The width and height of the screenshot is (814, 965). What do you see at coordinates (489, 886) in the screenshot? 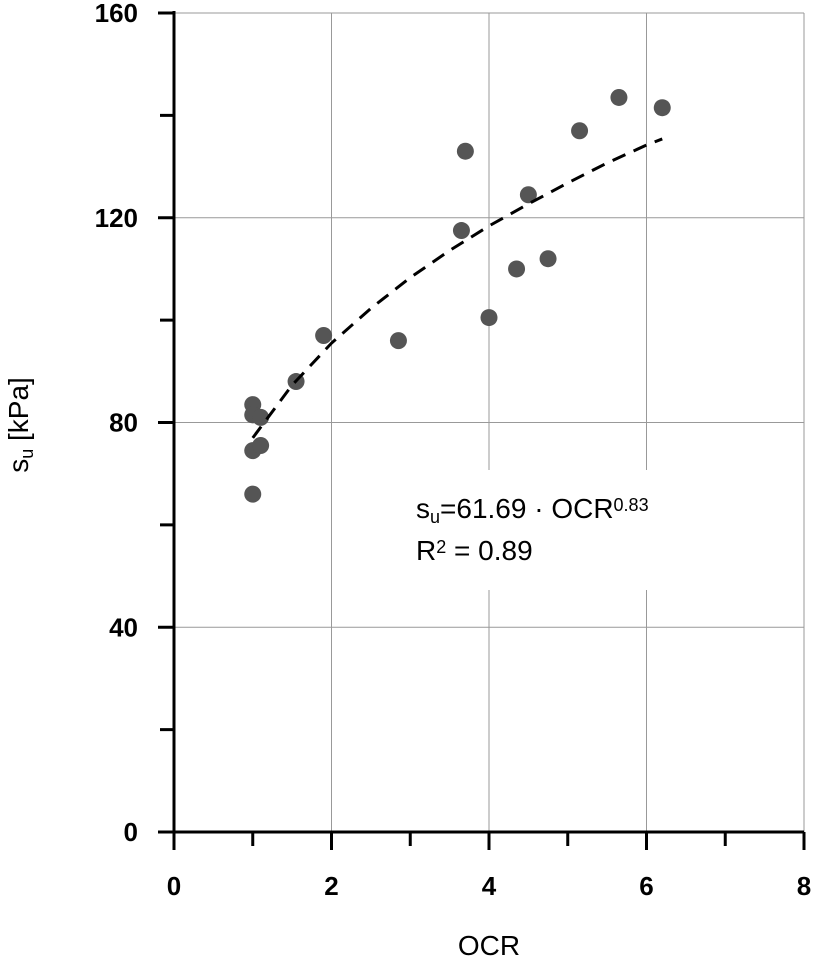
I see `x-tick-label: 4` at bounding box center [489, 886].